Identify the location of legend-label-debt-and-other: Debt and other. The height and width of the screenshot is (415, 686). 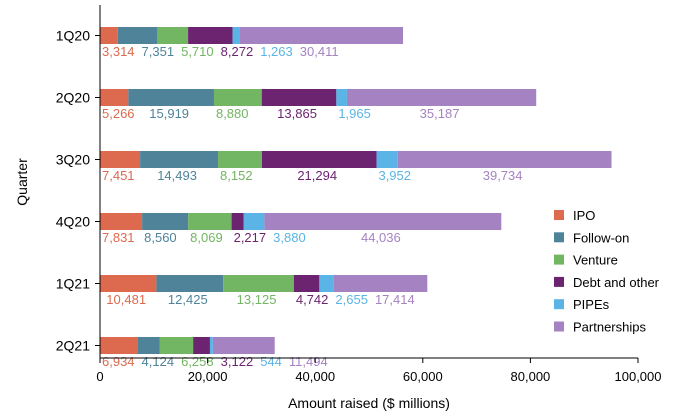
(616, 282).